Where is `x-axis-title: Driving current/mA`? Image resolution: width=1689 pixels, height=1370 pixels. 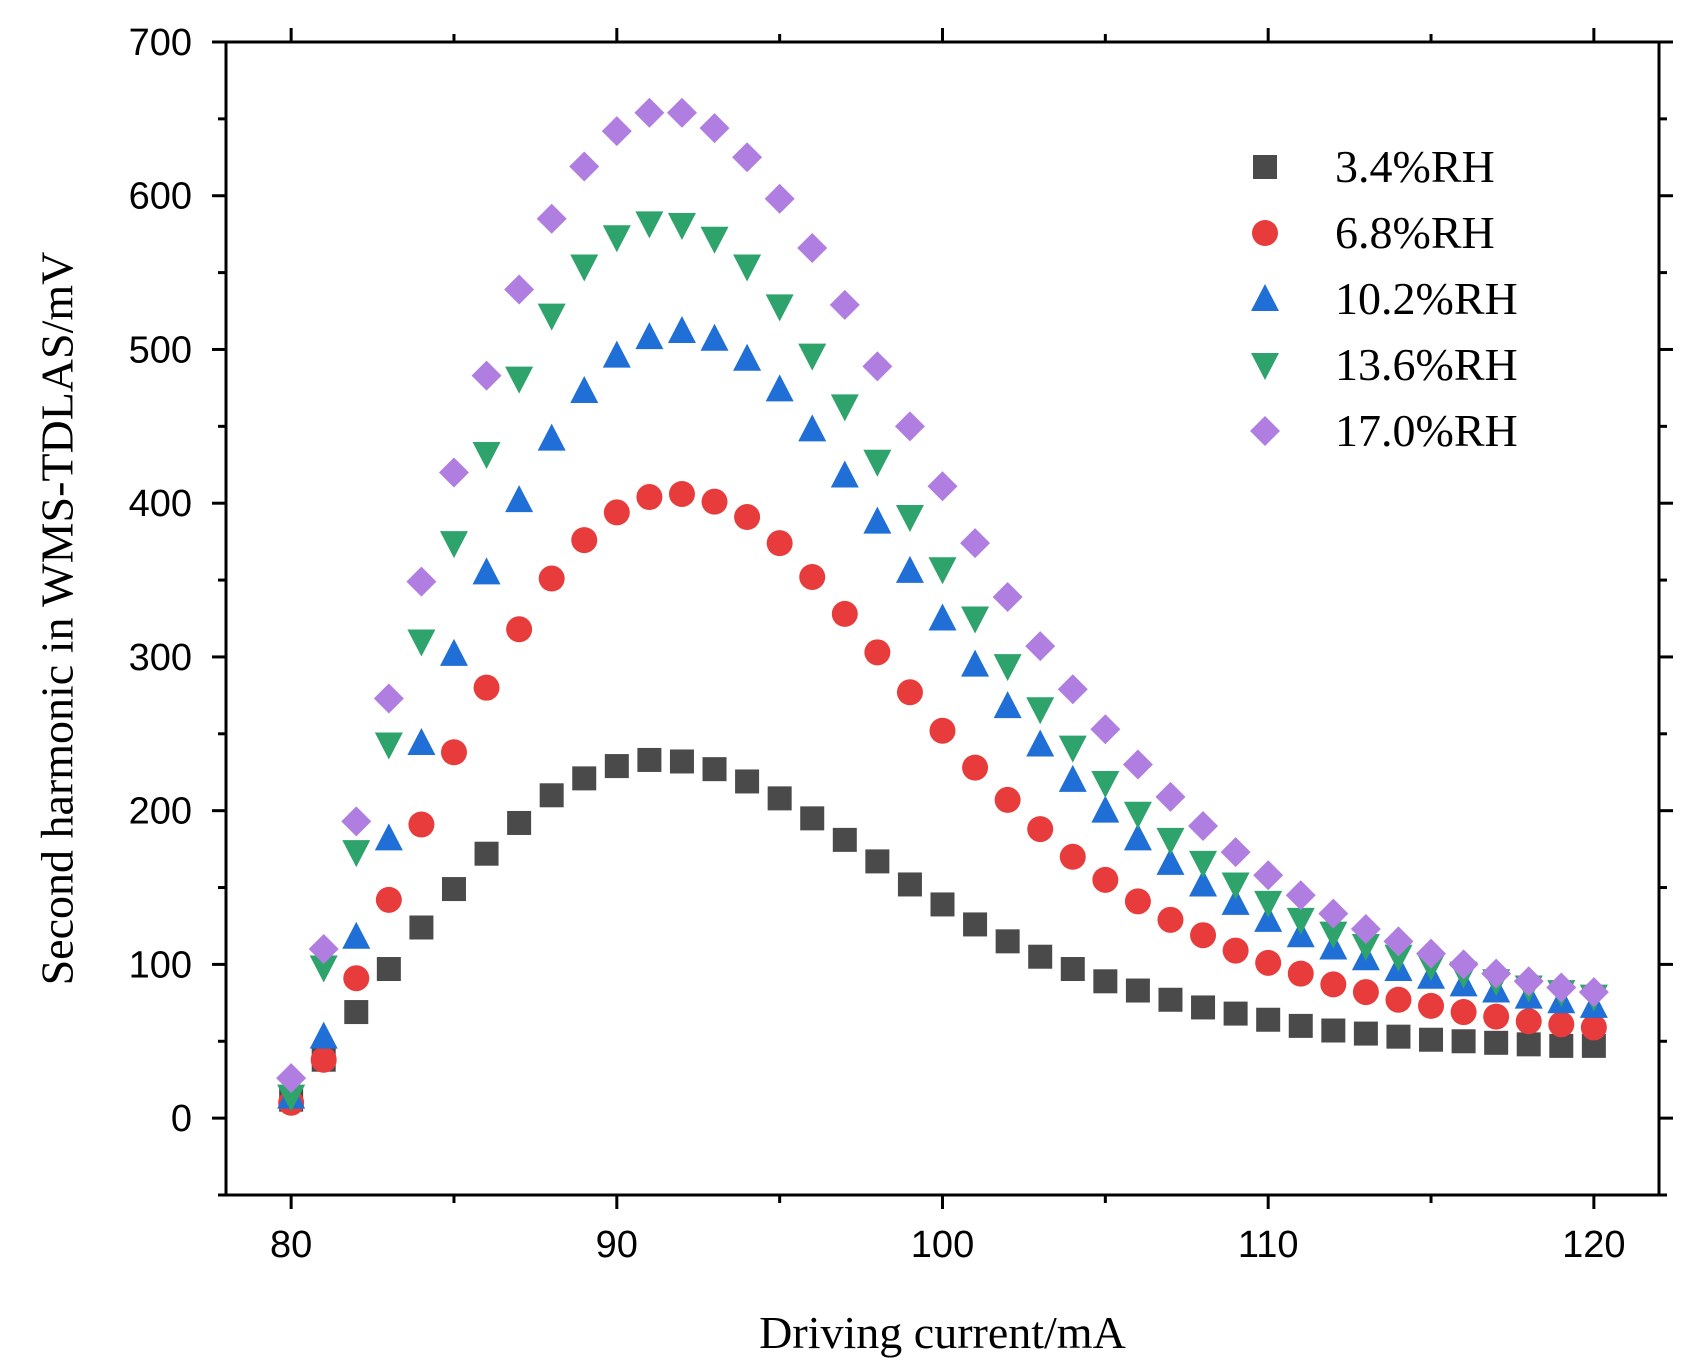
x-axis-title: Driving current/mA is located at coordinates (942, 1332).